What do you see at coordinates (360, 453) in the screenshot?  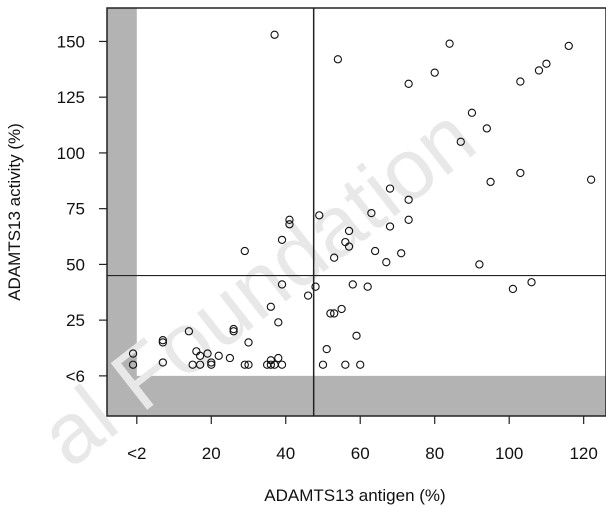 I see `x-tick-label: 60` at bounding box center [360, 453].